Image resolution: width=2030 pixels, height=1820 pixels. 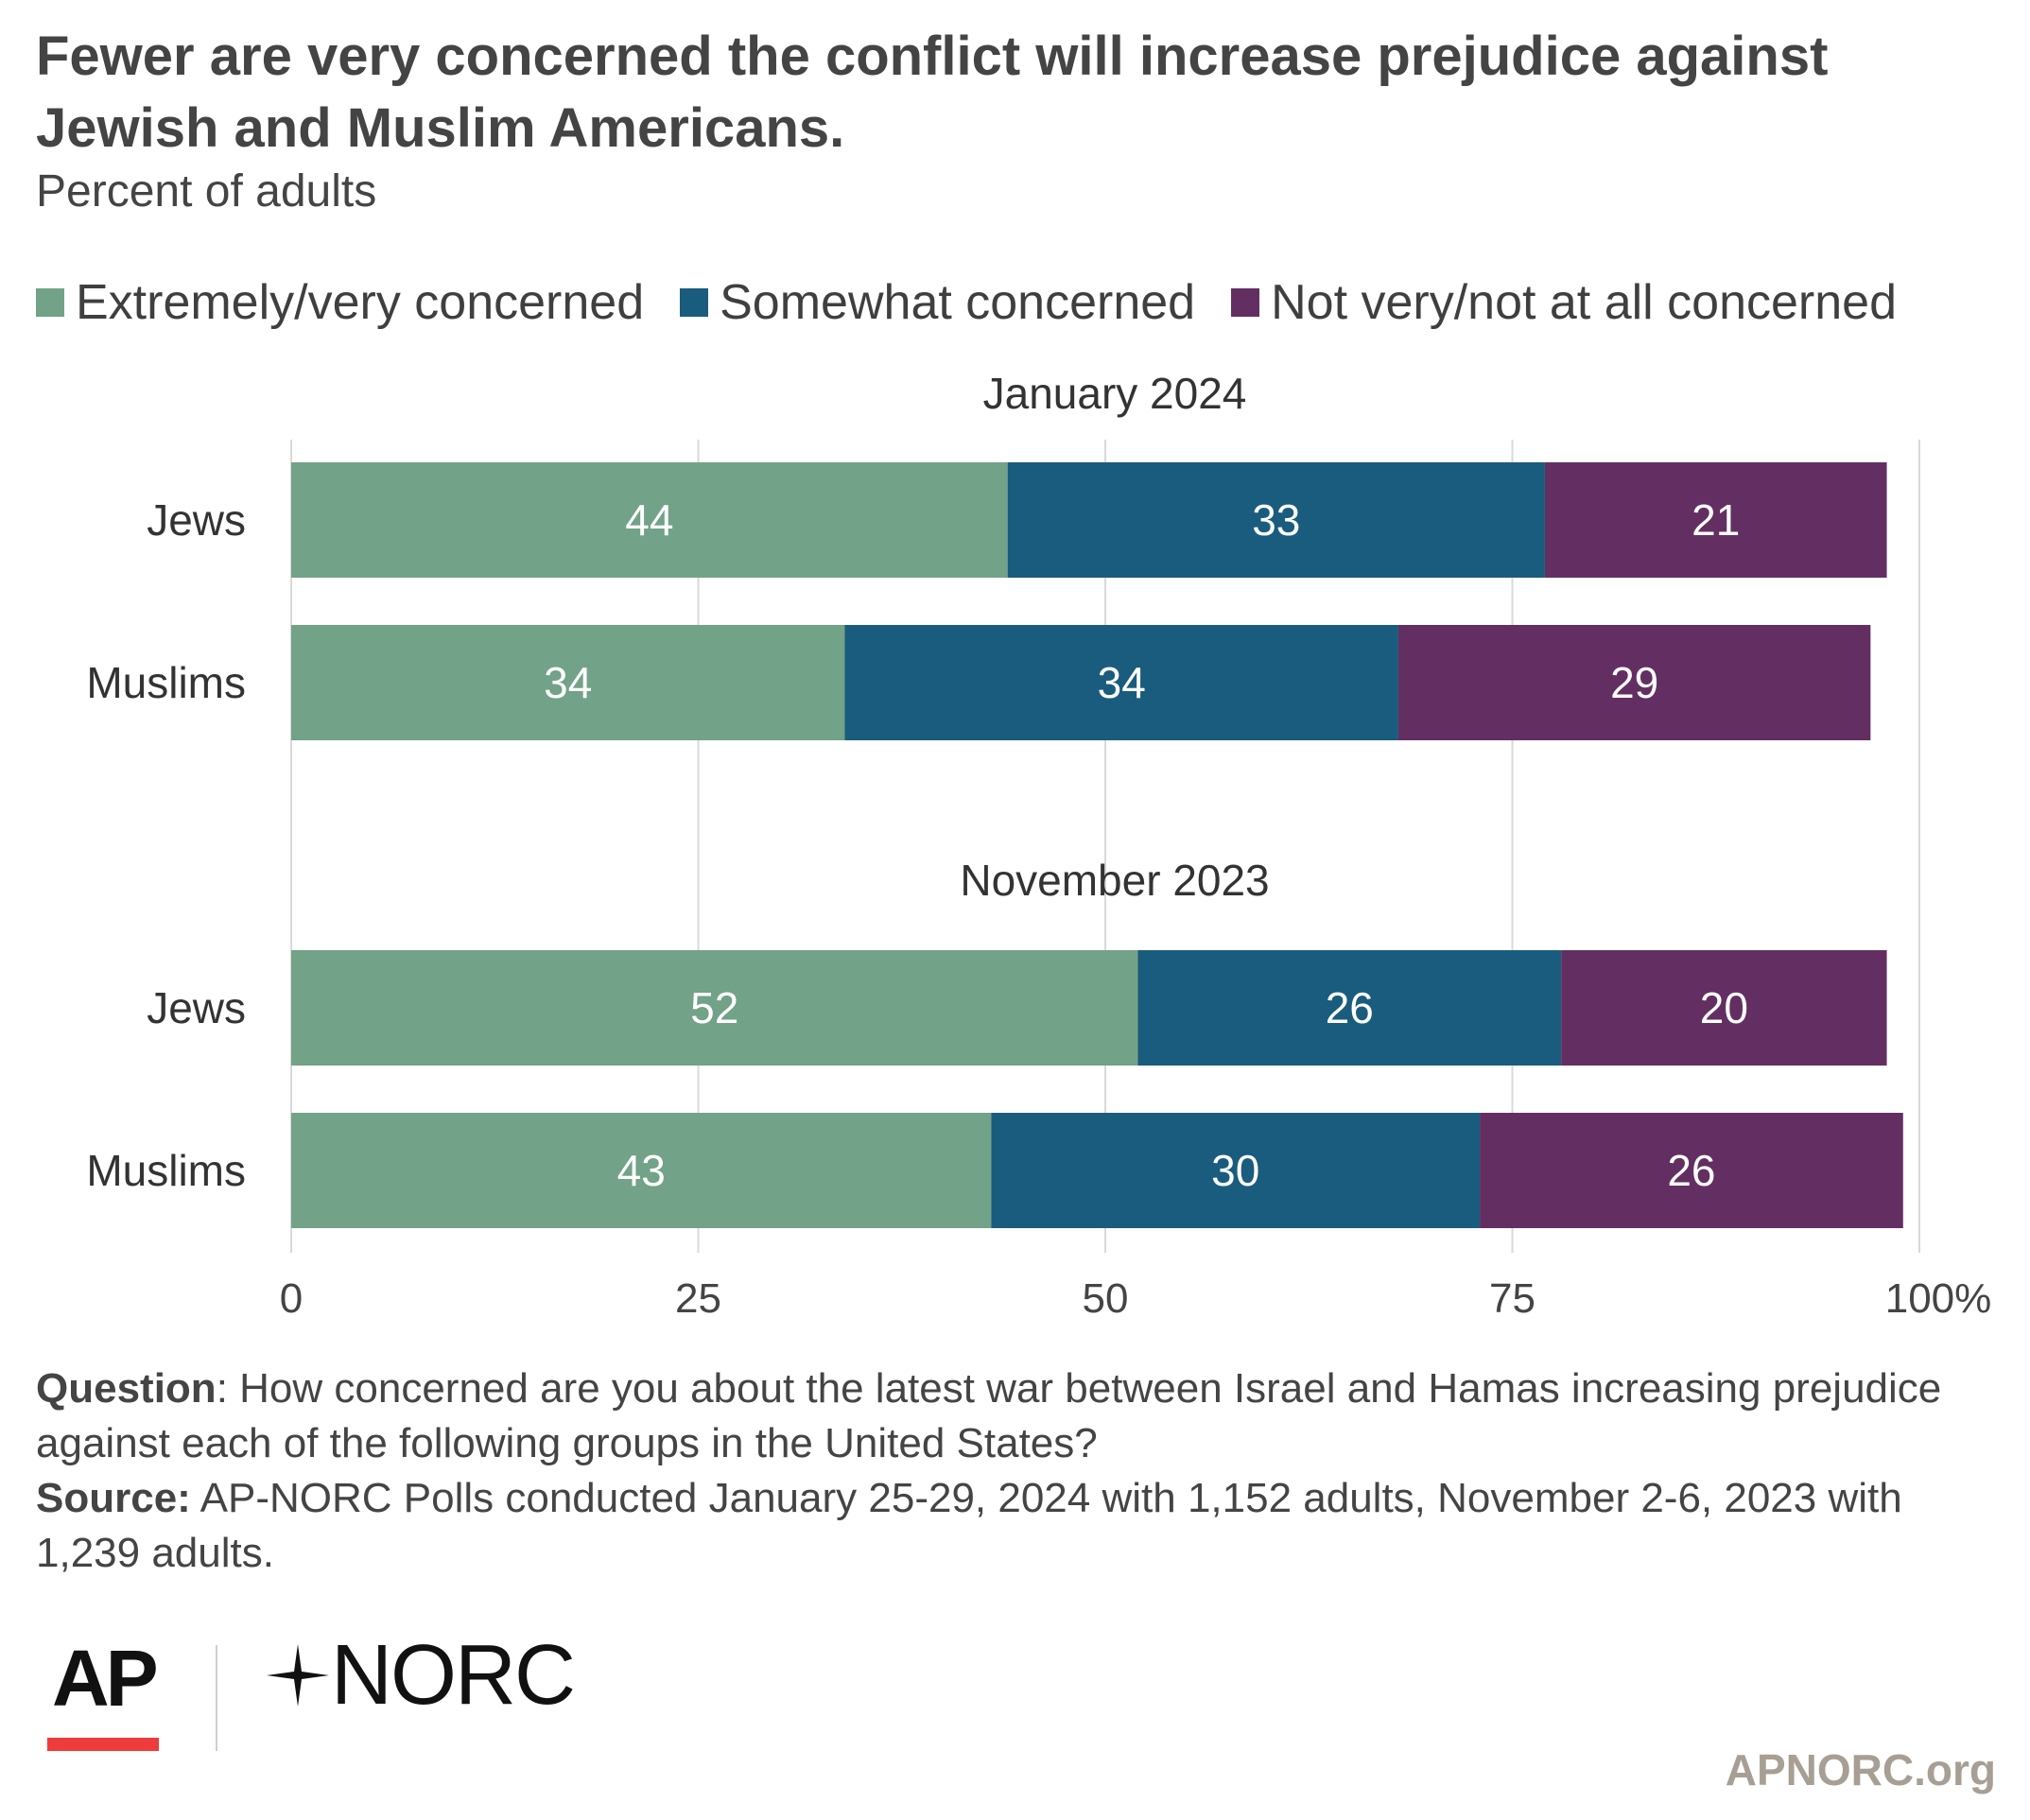 I want to click on norc-logo: NORC, so click(x=420, y=1675).